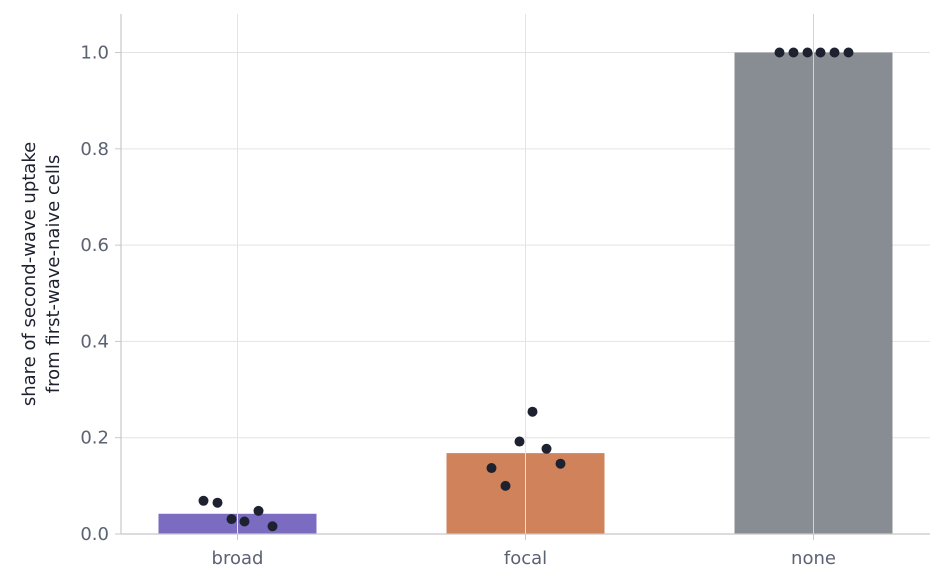 The height and width of the screenshot is (585, 945). What do you see at coordinates (813, 558) in the screenshot?
I see `x-tick-label-none: none` at bounding box center [813, 558].